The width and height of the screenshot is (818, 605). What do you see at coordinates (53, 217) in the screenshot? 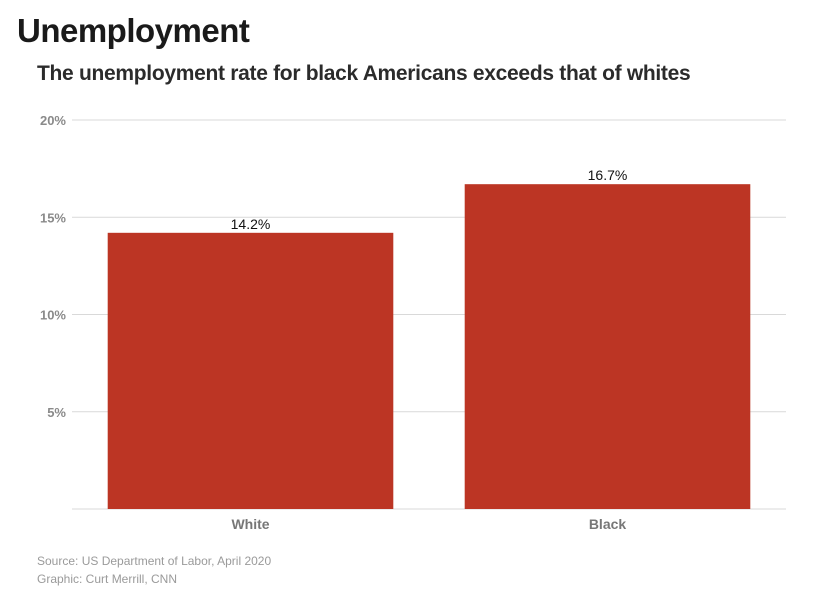
I see `y-tick-label: 15%` at bounding box center [53, 217].